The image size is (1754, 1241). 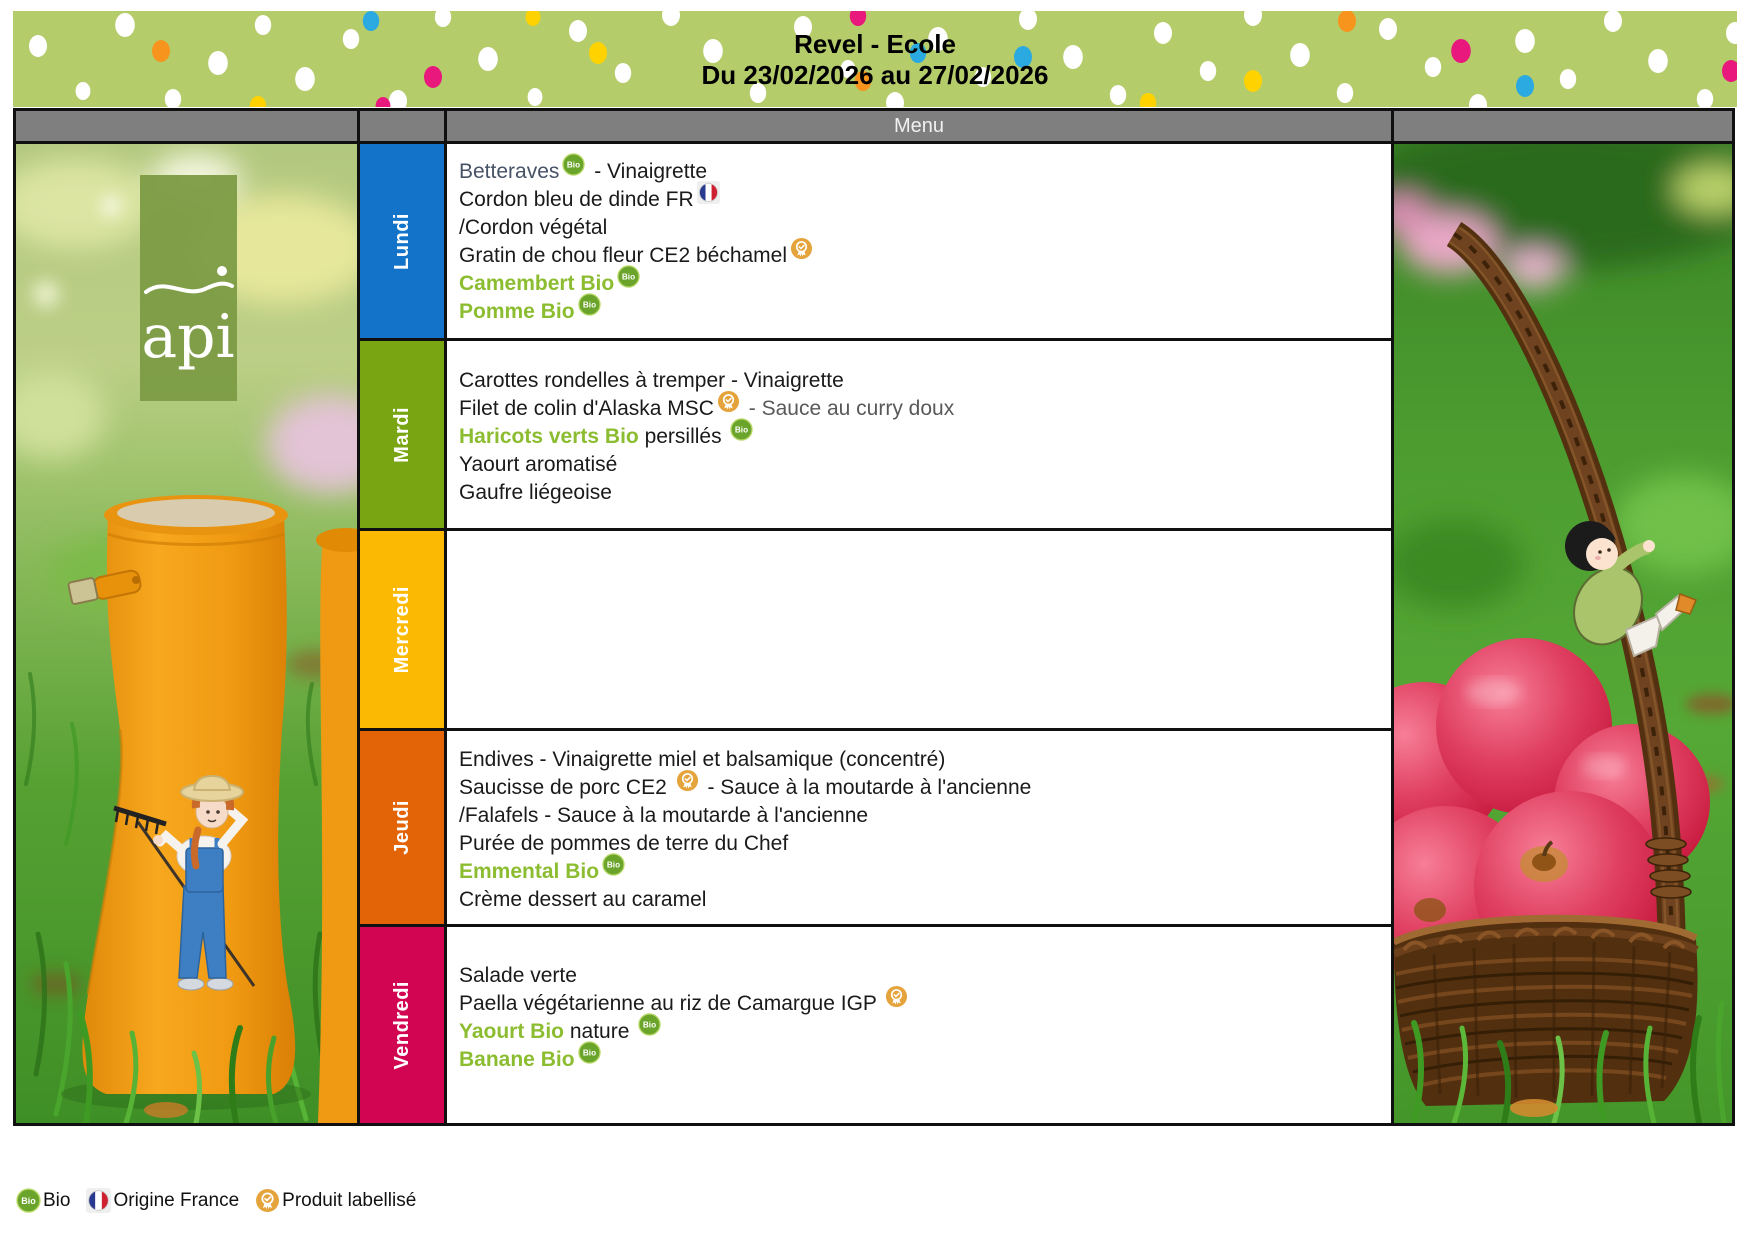 I want to click on menu-text: Yaourt aromatisé, so click(x=538, y=464).